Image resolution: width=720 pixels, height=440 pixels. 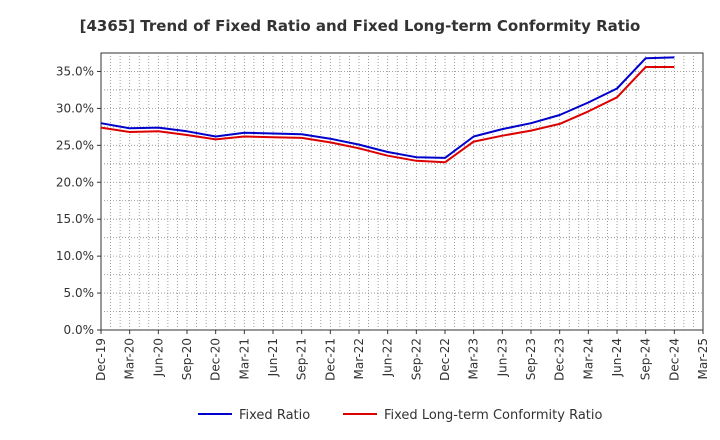 What do you see at coordinates (302, 359) in the screenshot?
I see `x-tick-label: Sep-21` at bounding box center [302, 359].